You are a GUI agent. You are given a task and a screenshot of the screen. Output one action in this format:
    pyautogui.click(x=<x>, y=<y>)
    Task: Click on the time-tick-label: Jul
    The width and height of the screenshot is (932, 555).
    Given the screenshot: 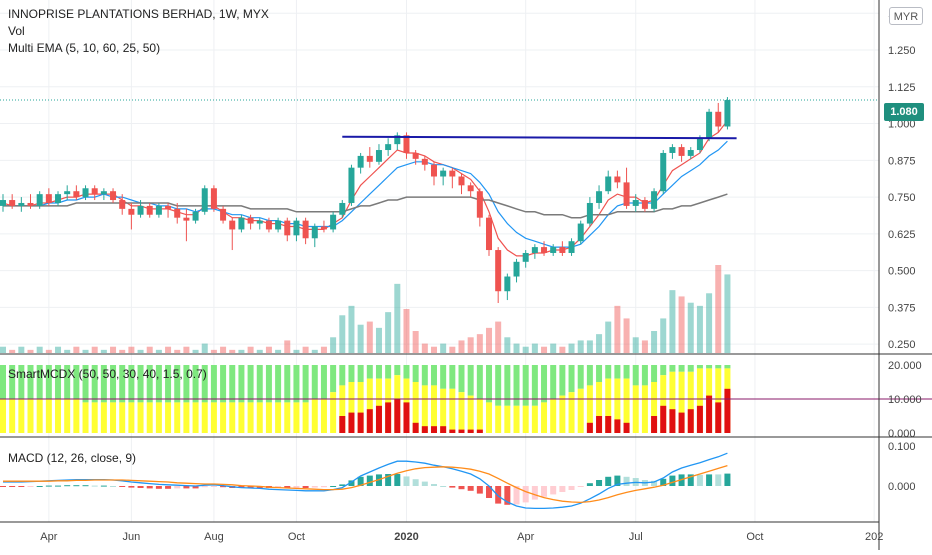 What is the action you would take?
    pyautogui.click(x=636, y=537)
    